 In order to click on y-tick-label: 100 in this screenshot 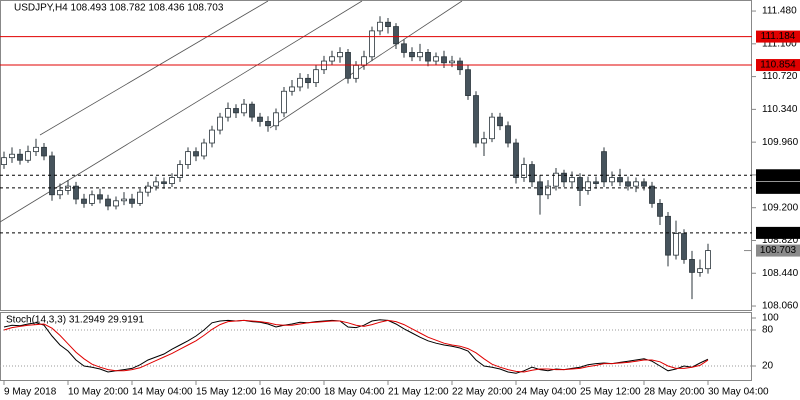, I will do `click(770, 318)`.